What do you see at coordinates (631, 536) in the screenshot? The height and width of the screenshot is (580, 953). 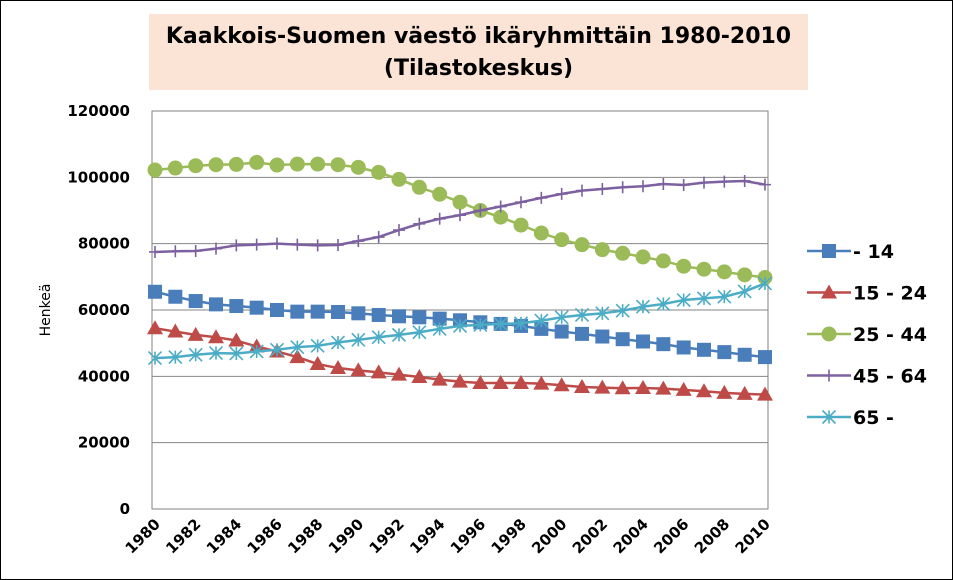 I see `x-tick-label: 2004` at bounding box center [631, 536].